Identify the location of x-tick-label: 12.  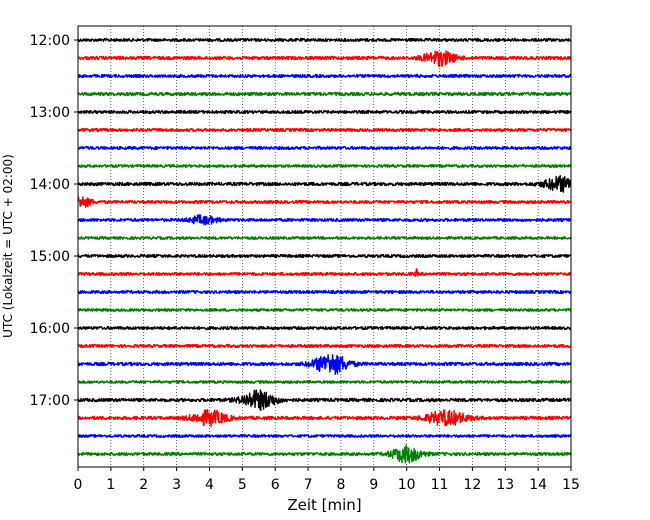
(472, 485).